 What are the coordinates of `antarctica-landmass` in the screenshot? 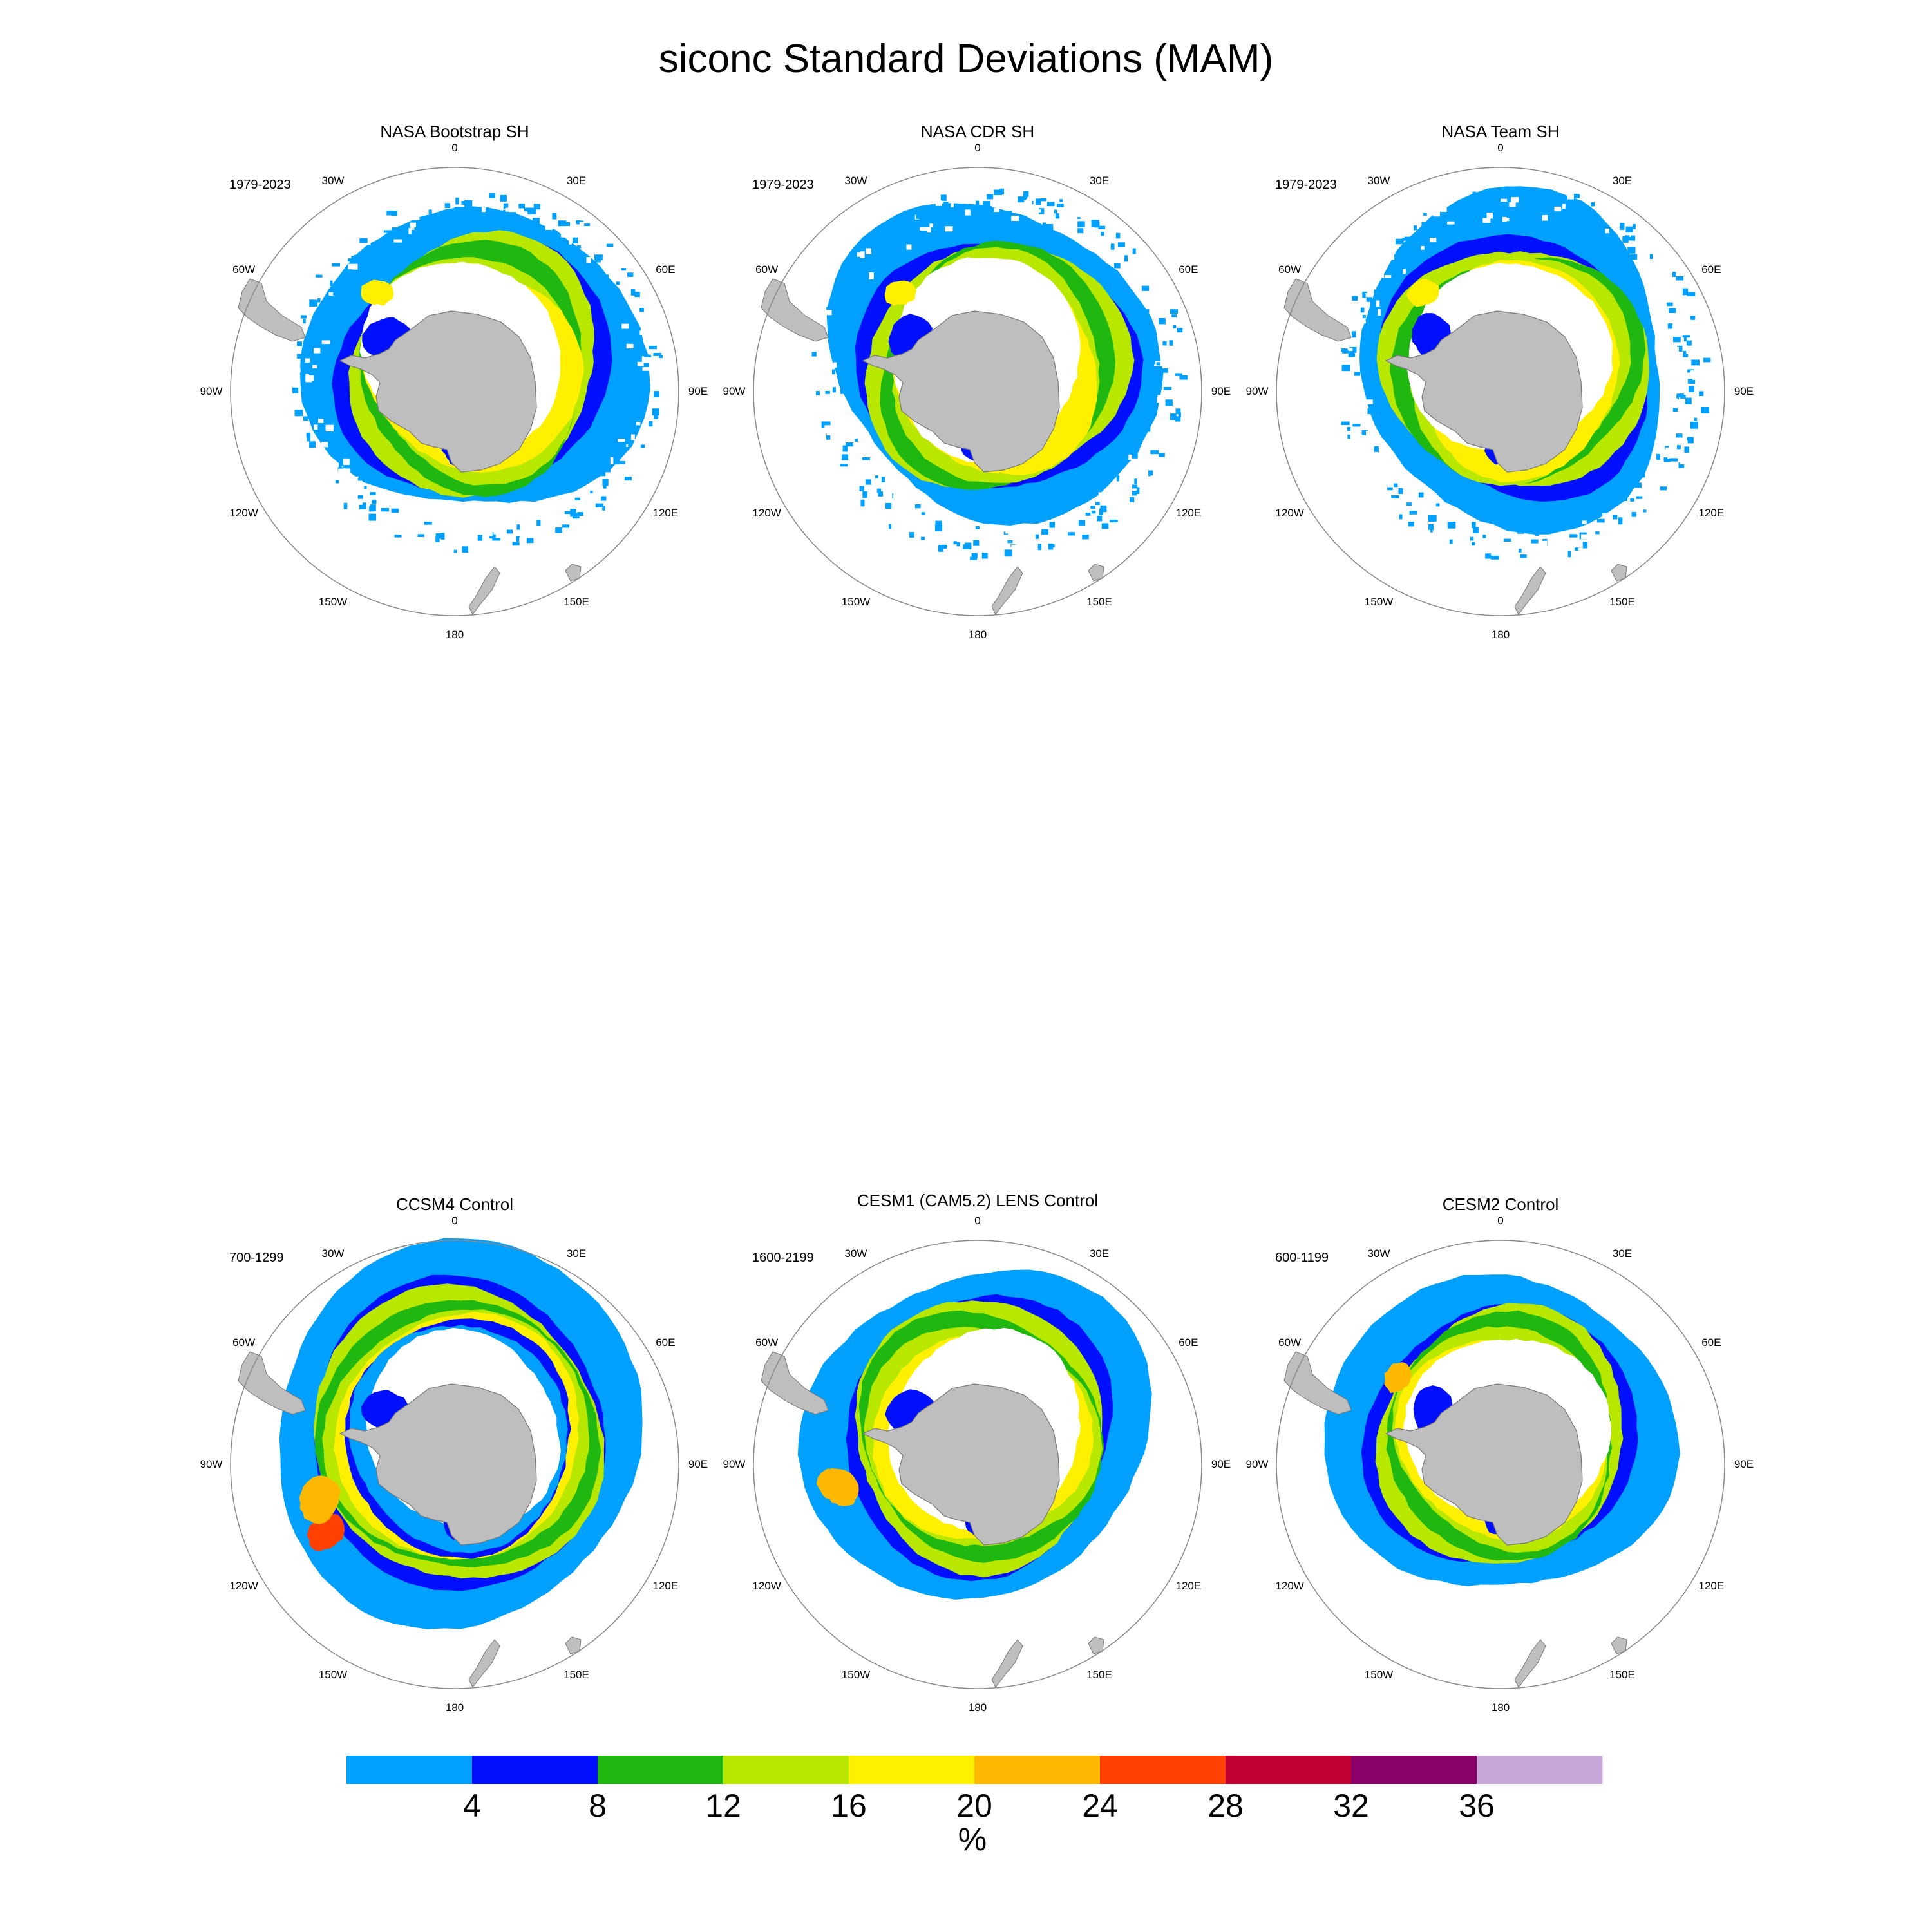 It's located at (438, 391).